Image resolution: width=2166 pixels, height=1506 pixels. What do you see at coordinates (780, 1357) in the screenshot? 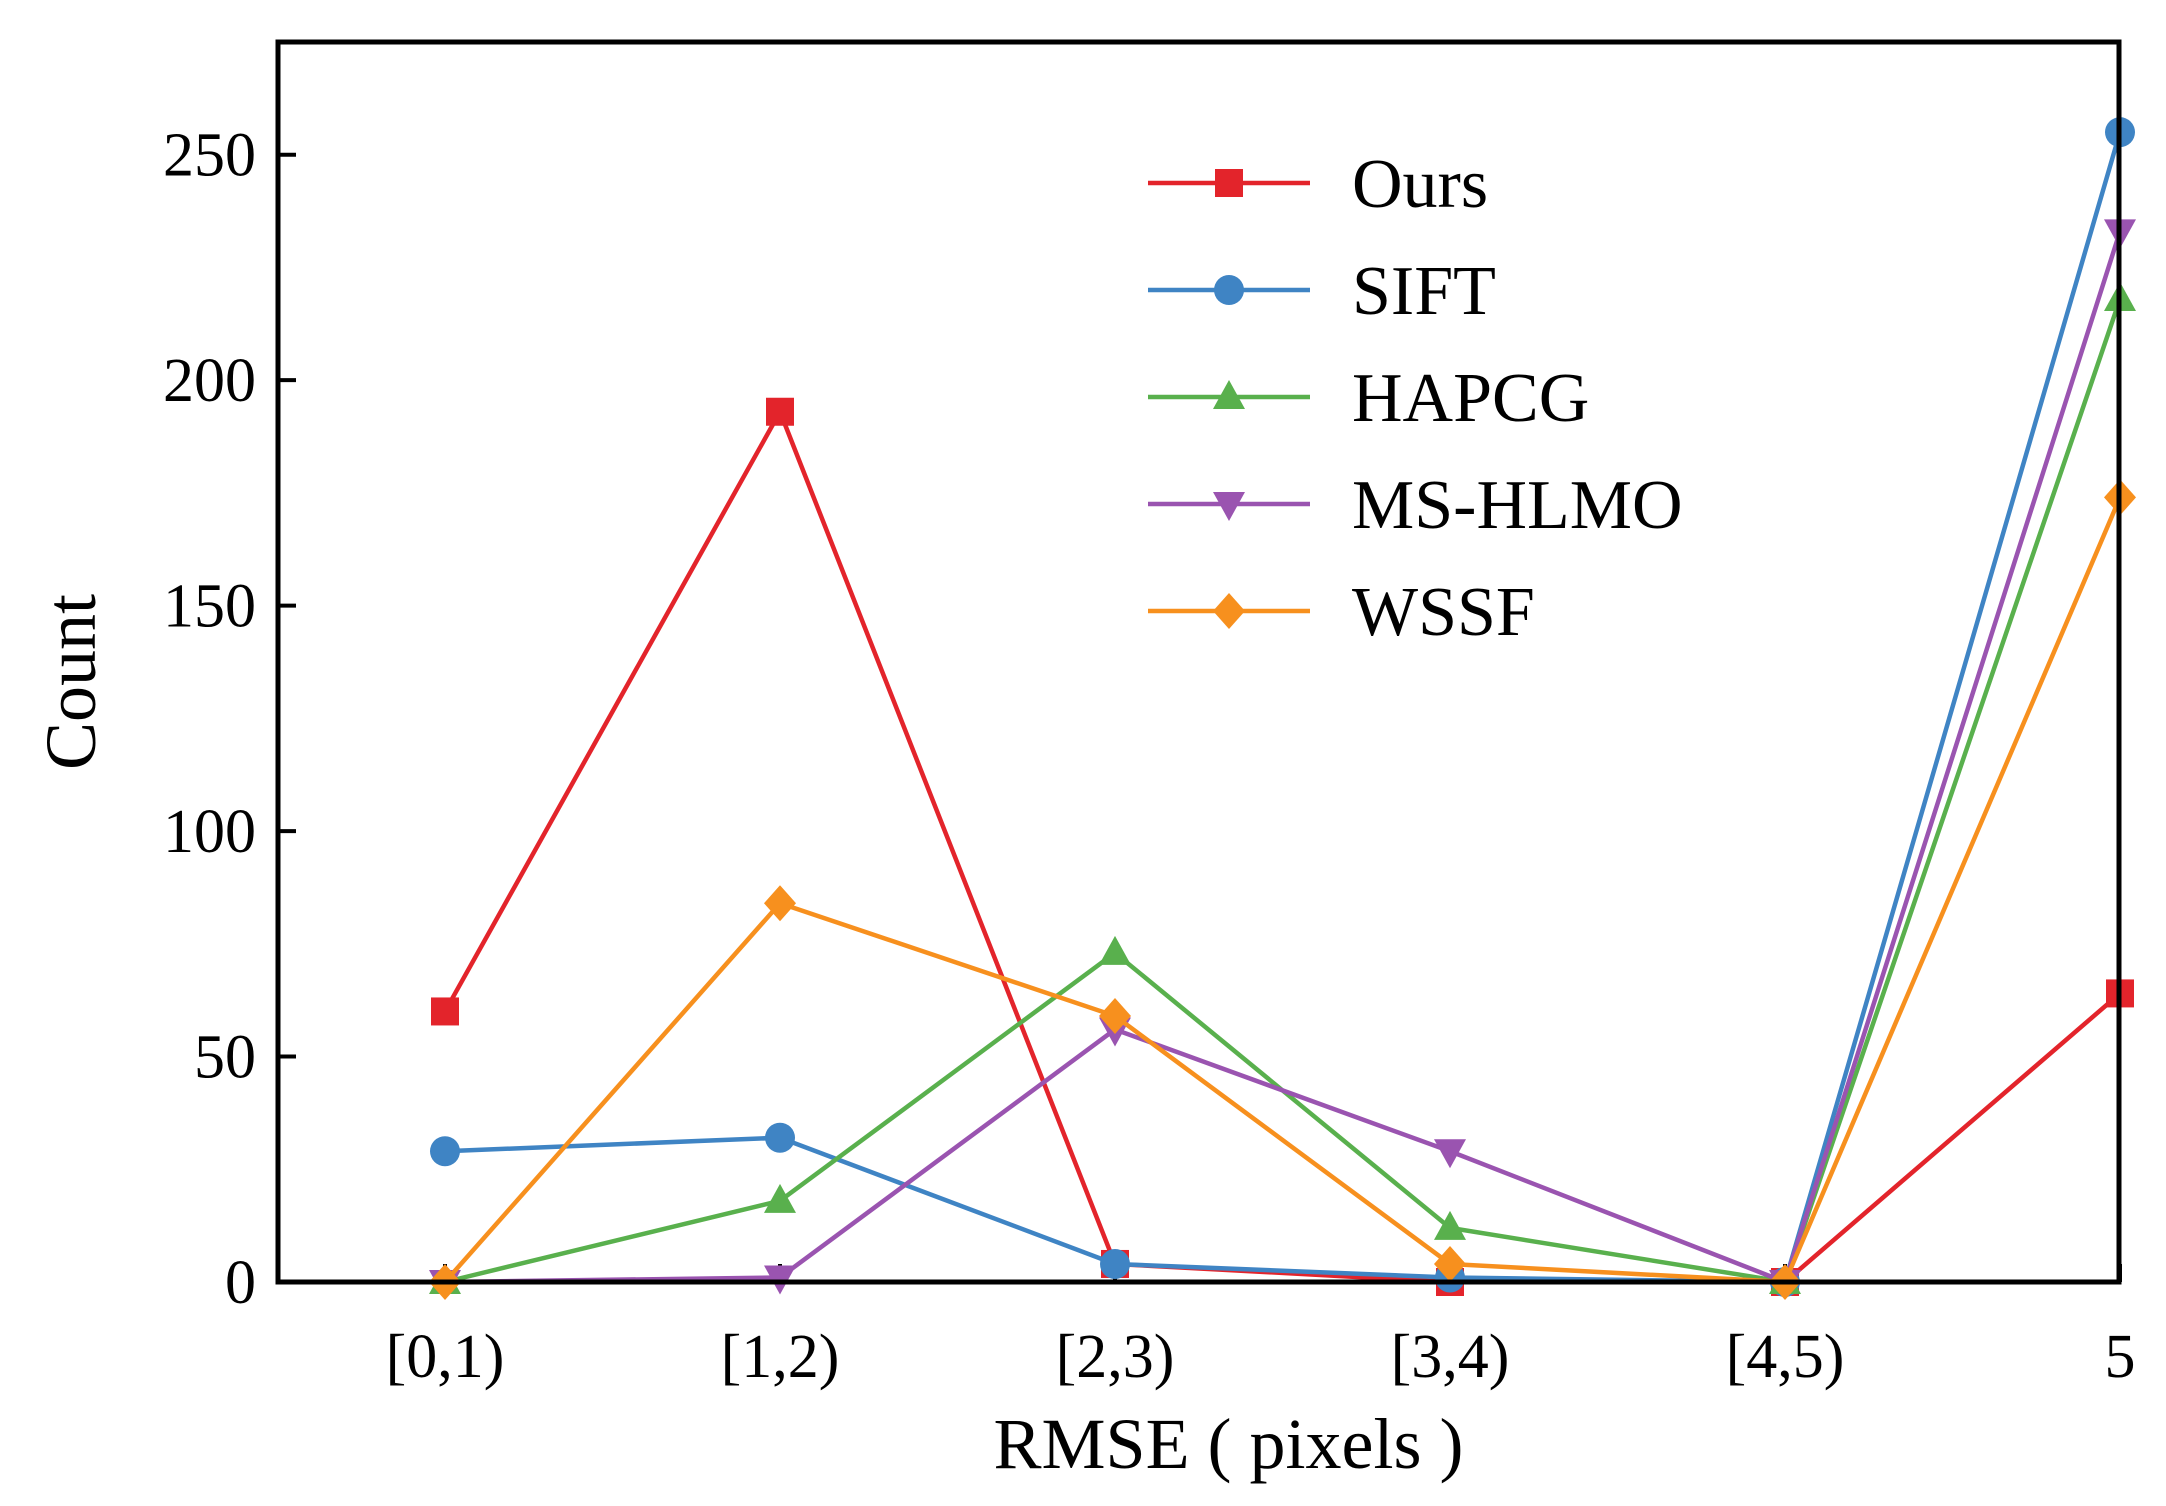
I see `x-tick-label: [1,2)` at bounding box center [780, 1357].